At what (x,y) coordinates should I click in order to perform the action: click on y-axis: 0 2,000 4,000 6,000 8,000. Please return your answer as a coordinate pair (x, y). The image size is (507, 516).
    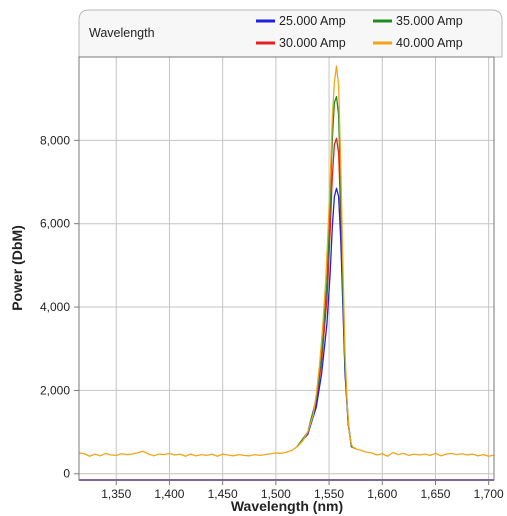
    Looking at the image, I should click on (59, 307).